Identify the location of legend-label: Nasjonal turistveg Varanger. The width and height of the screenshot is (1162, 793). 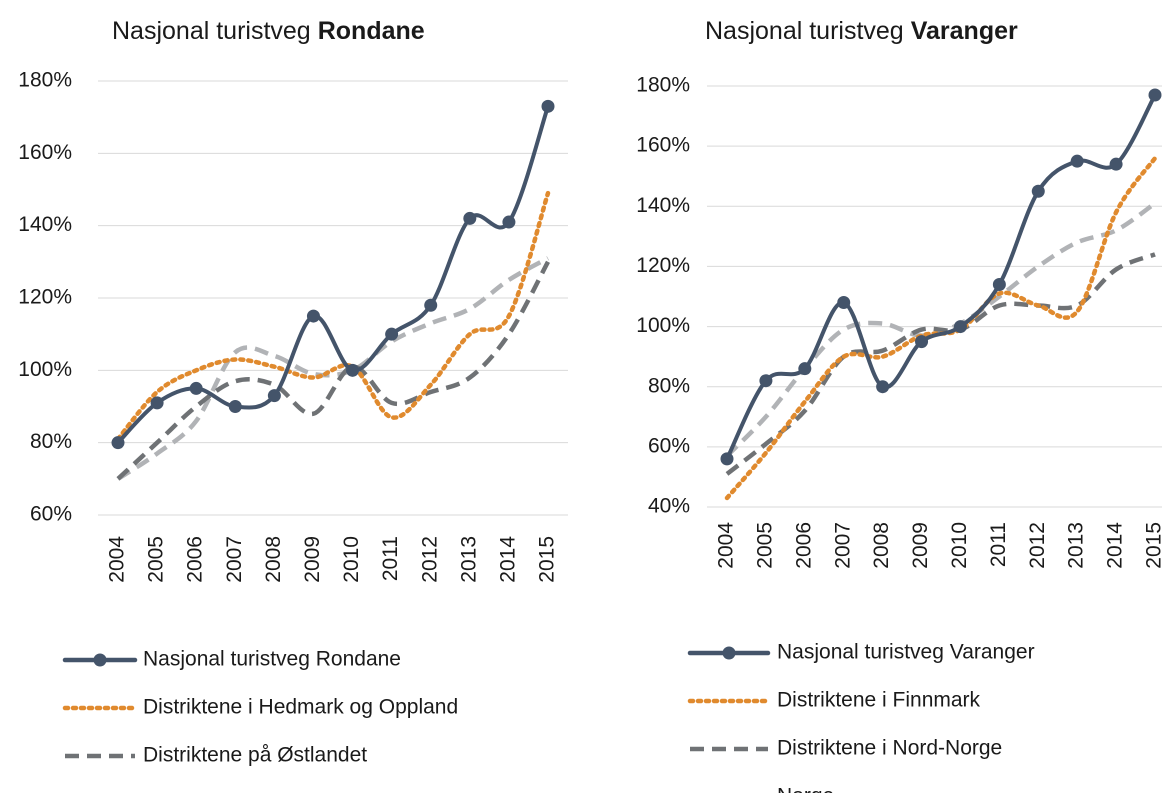
(906, 652).